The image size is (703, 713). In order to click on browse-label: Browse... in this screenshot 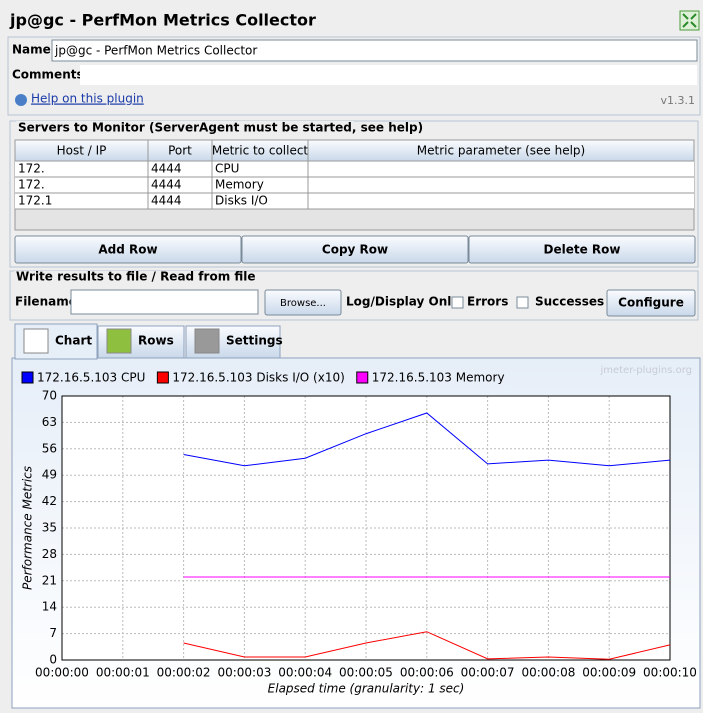, I will do `click(303, 303)`.